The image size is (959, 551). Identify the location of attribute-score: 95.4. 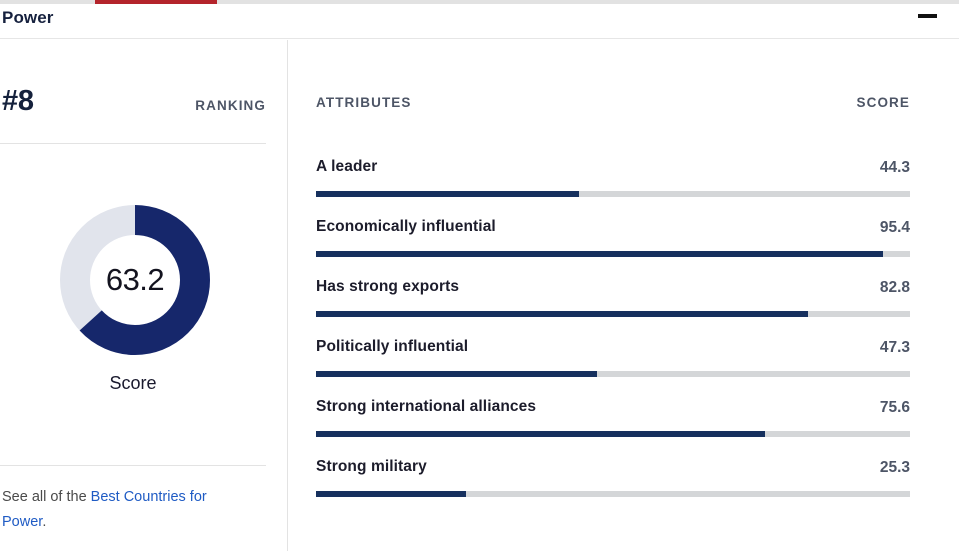
(894, 227).